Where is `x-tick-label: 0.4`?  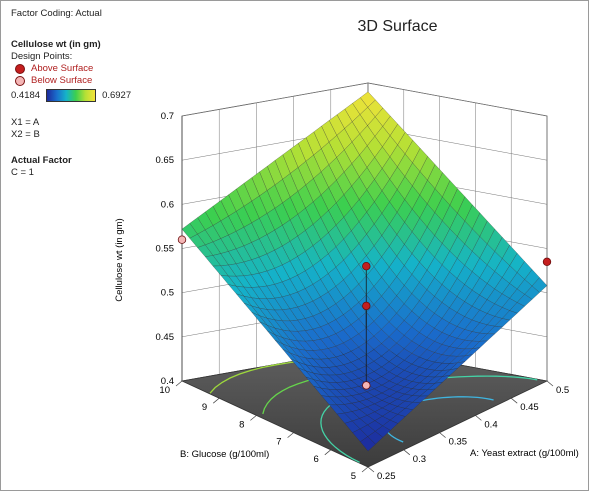 x-tick-label: 0.4 is located at coordinates (490, 424).